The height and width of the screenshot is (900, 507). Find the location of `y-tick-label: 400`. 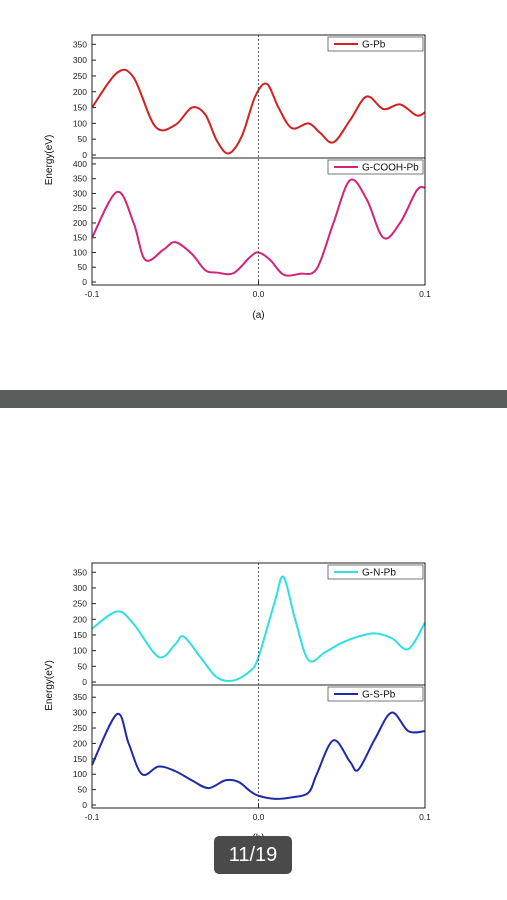

y-tick-label: 400 is located at coordinates (80, 164).